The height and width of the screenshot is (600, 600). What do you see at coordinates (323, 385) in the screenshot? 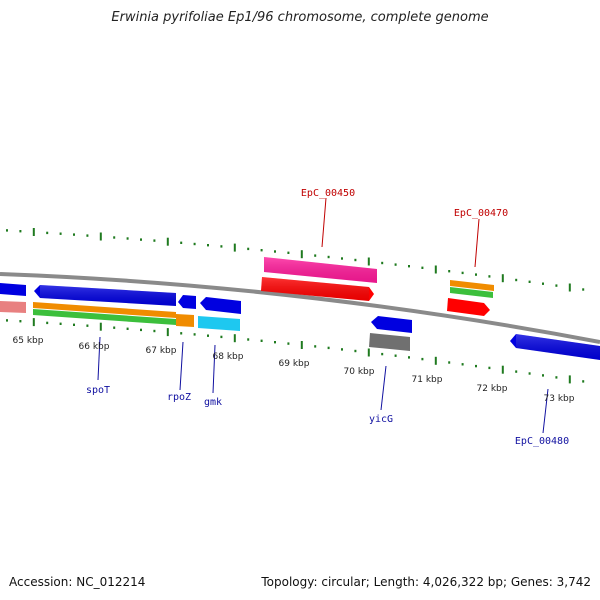
I see `label-connectors` at bounding box center [323, 385].